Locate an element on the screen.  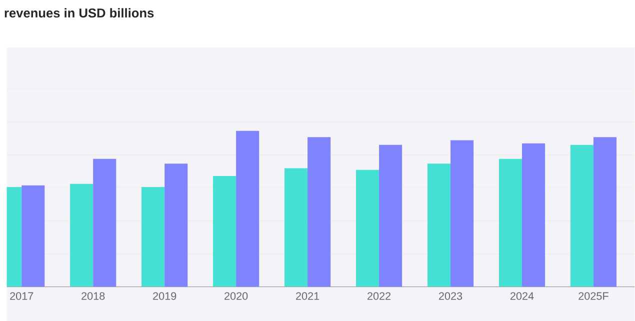
x-tick-label: 2021 is located at coordinates (308, 296).